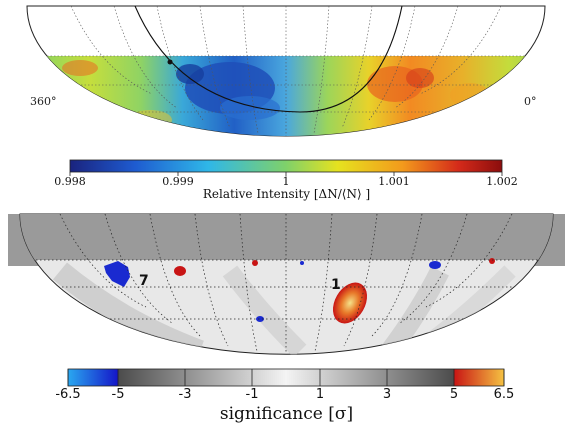 This screenshot has width=573, height=436. I want to click on region-label-1: 1, so click(336, 285).